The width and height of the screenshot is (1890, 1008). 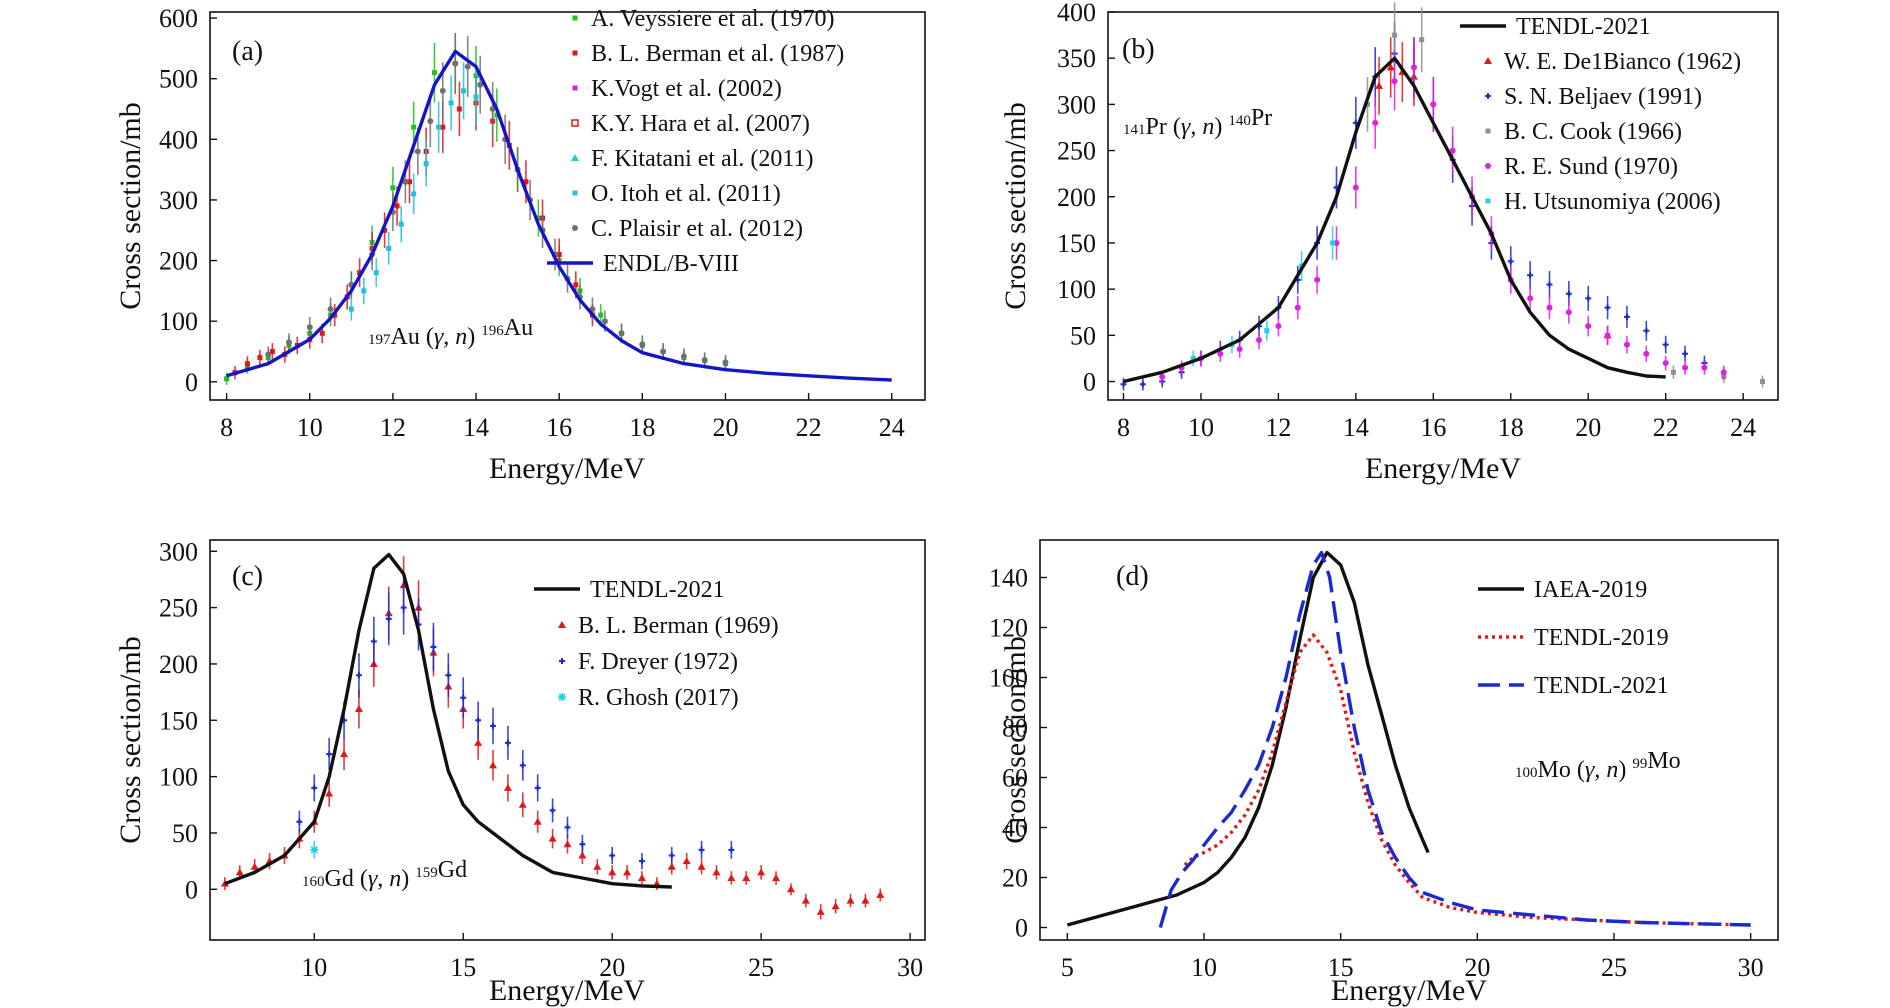 I want to click on reaction-part: Au (, so click(x=412, y=337).